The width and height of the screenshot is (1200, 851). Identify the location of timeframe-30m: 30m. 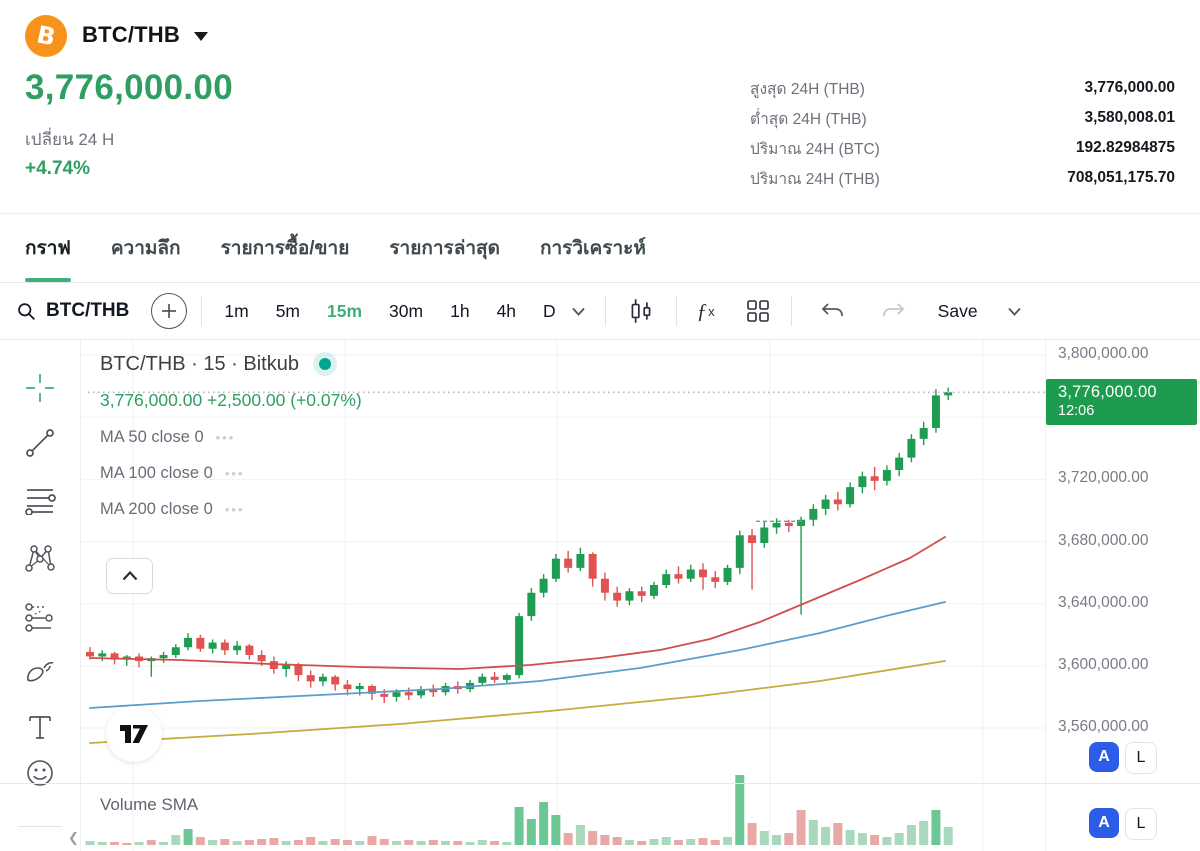
(406, 310).